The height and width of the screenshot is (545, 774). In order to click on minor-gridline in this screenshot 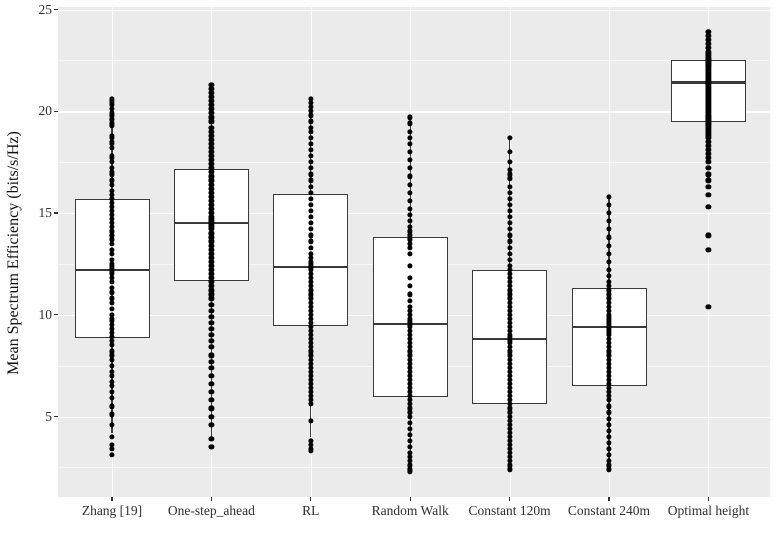, I will do `click(414, 468)`.